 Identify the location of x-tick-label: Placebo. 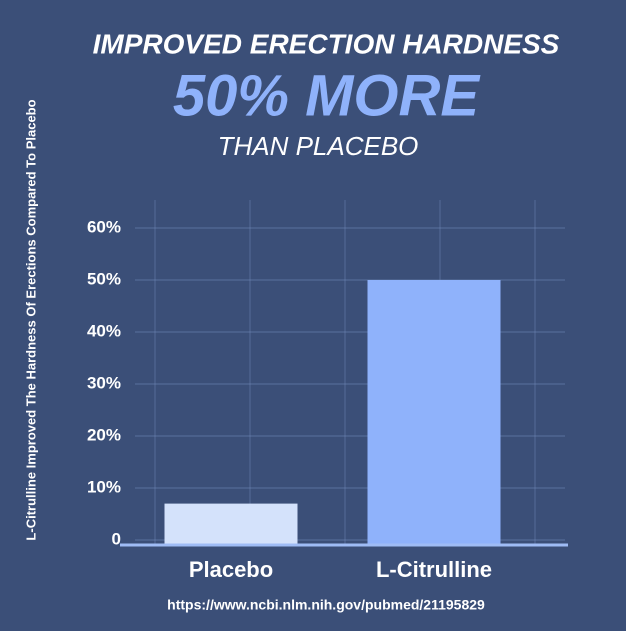
(231, 569).